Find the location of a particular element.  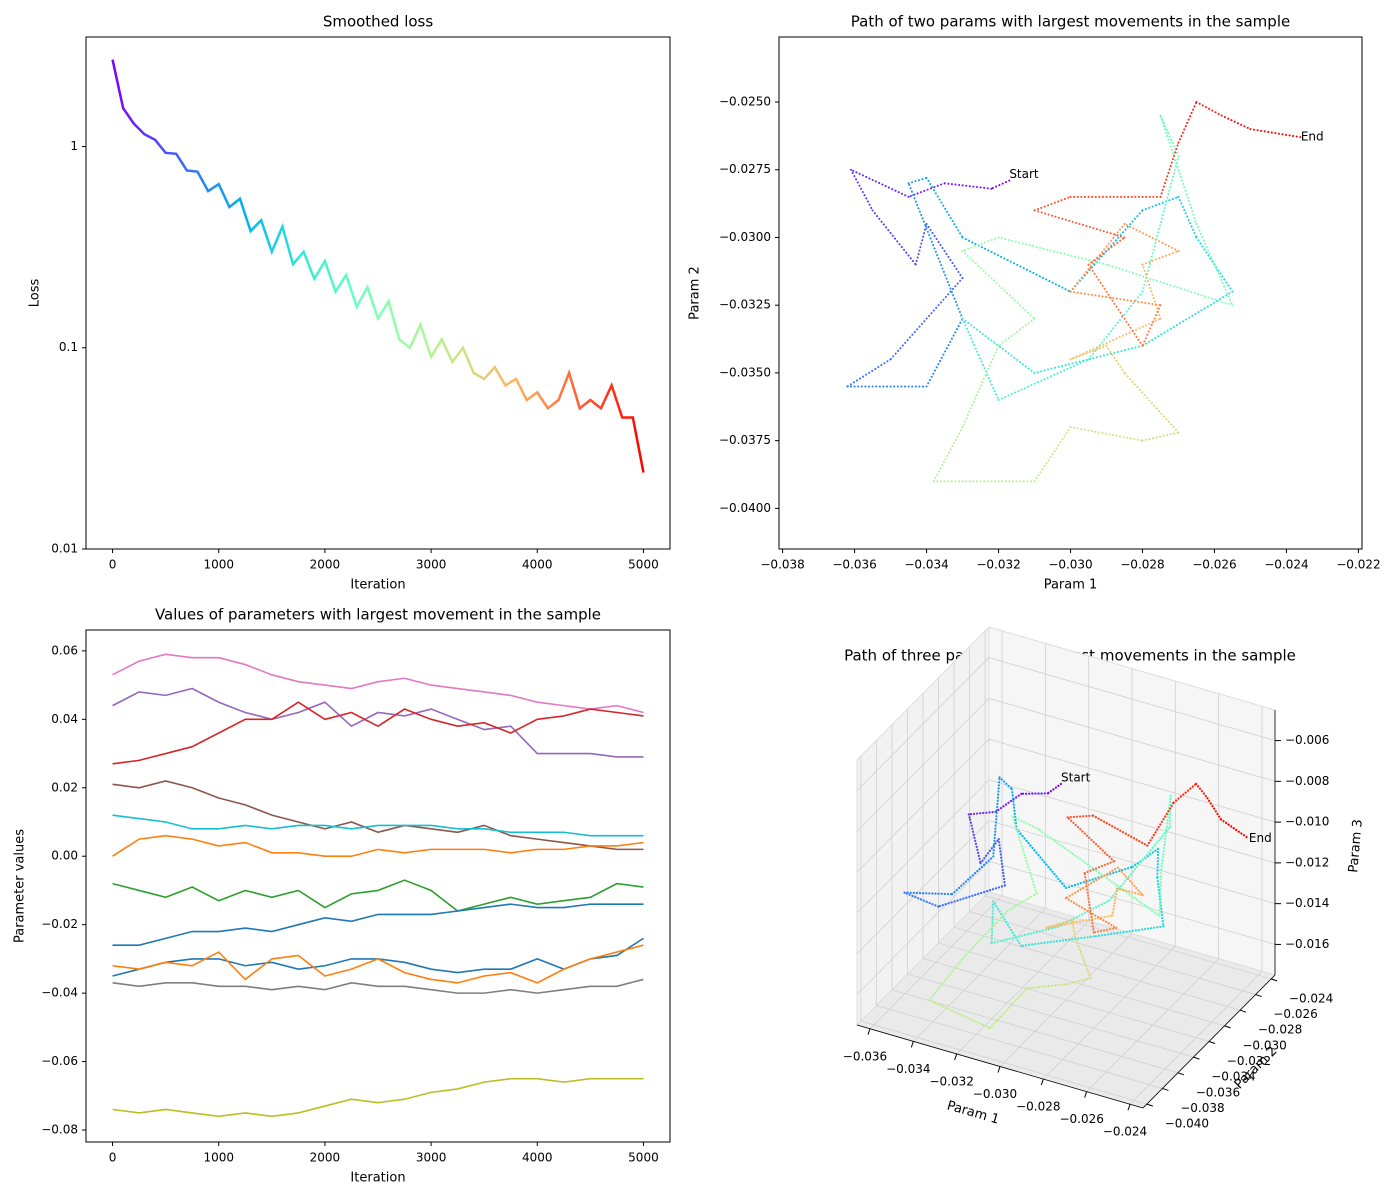

x-tick-label: 0 is located at coordinates (113, 565).